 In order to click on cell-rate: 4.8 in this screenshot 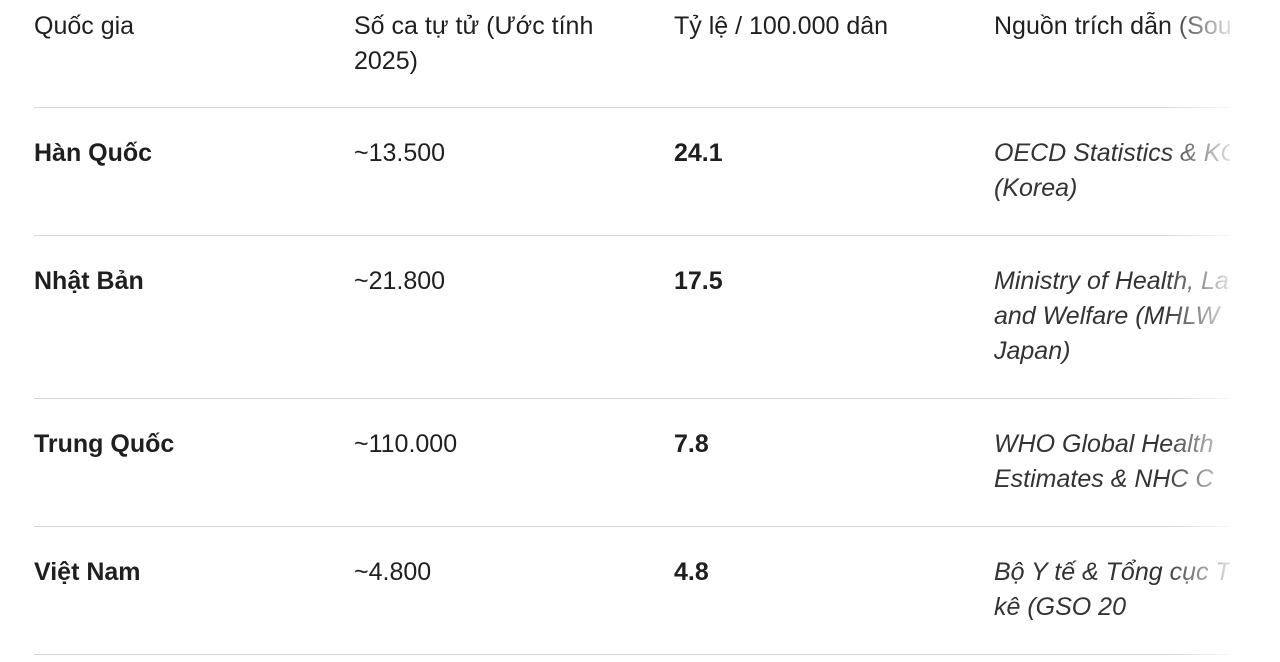, I will do `click(834, 590)`.